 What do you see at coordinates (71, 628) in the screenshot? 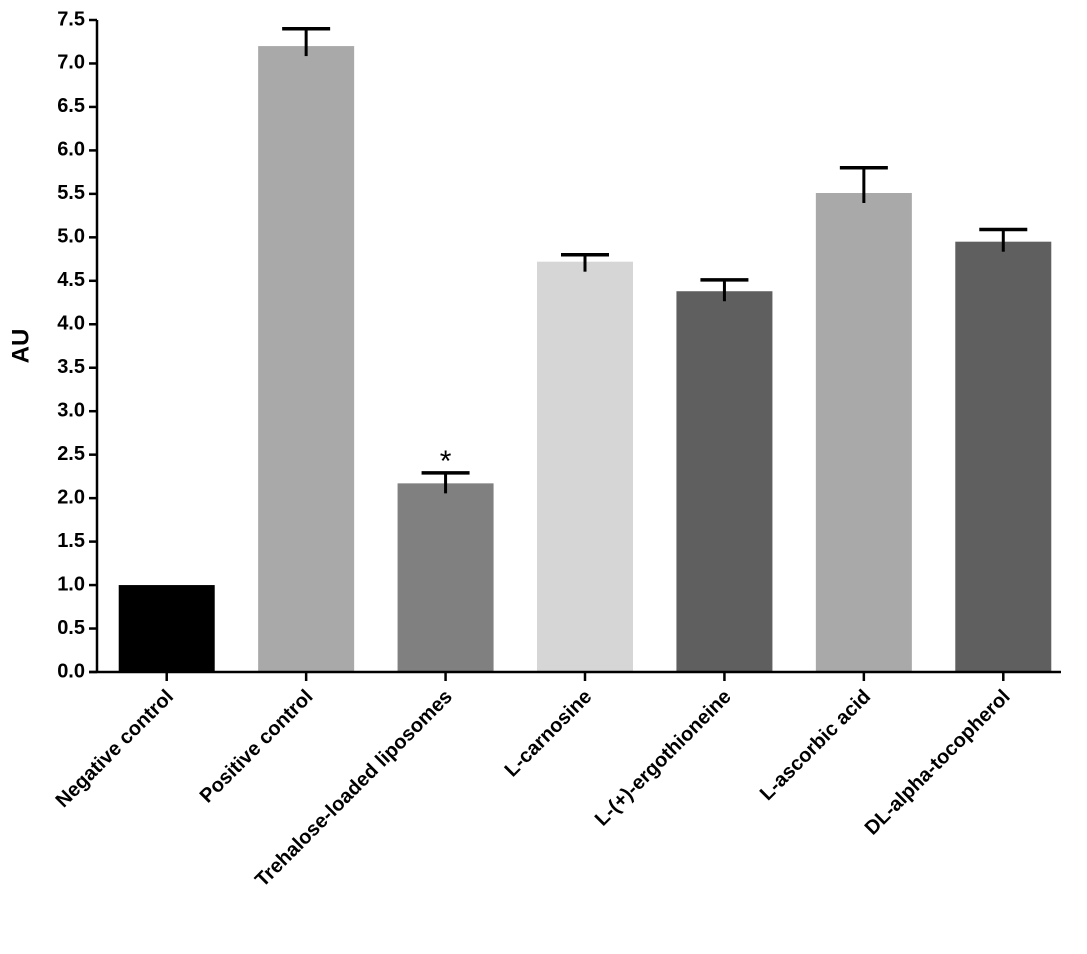
I see `y-tick-label: 0.5` at bounding box center [71, 628].